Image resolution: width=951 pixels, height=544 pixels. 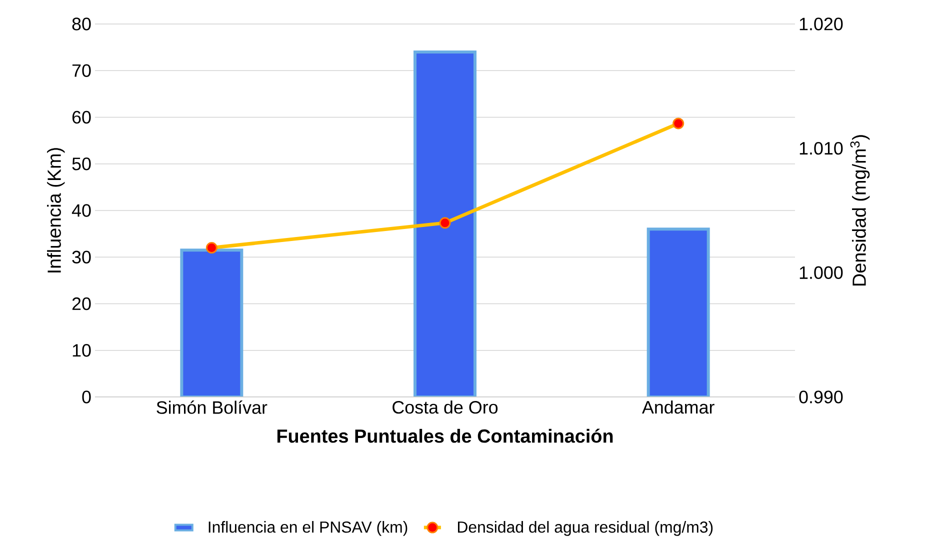 I want to click on y2-tick-label: 0.990, so click(x=821, y=397).